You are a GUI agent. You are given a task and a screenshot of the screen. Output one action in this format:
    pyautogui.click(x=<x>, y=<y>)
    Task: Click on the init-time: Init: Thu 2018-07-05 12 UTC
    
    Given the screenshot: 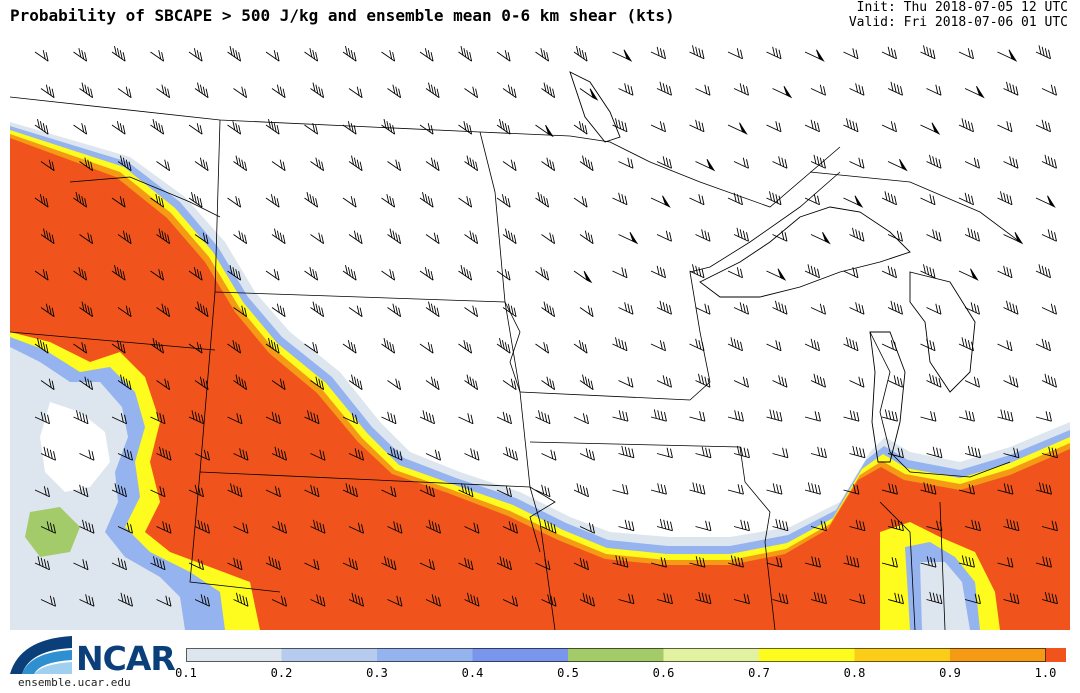 What is the action you would take?
    pyautogui.click(x=962, y=7)
    